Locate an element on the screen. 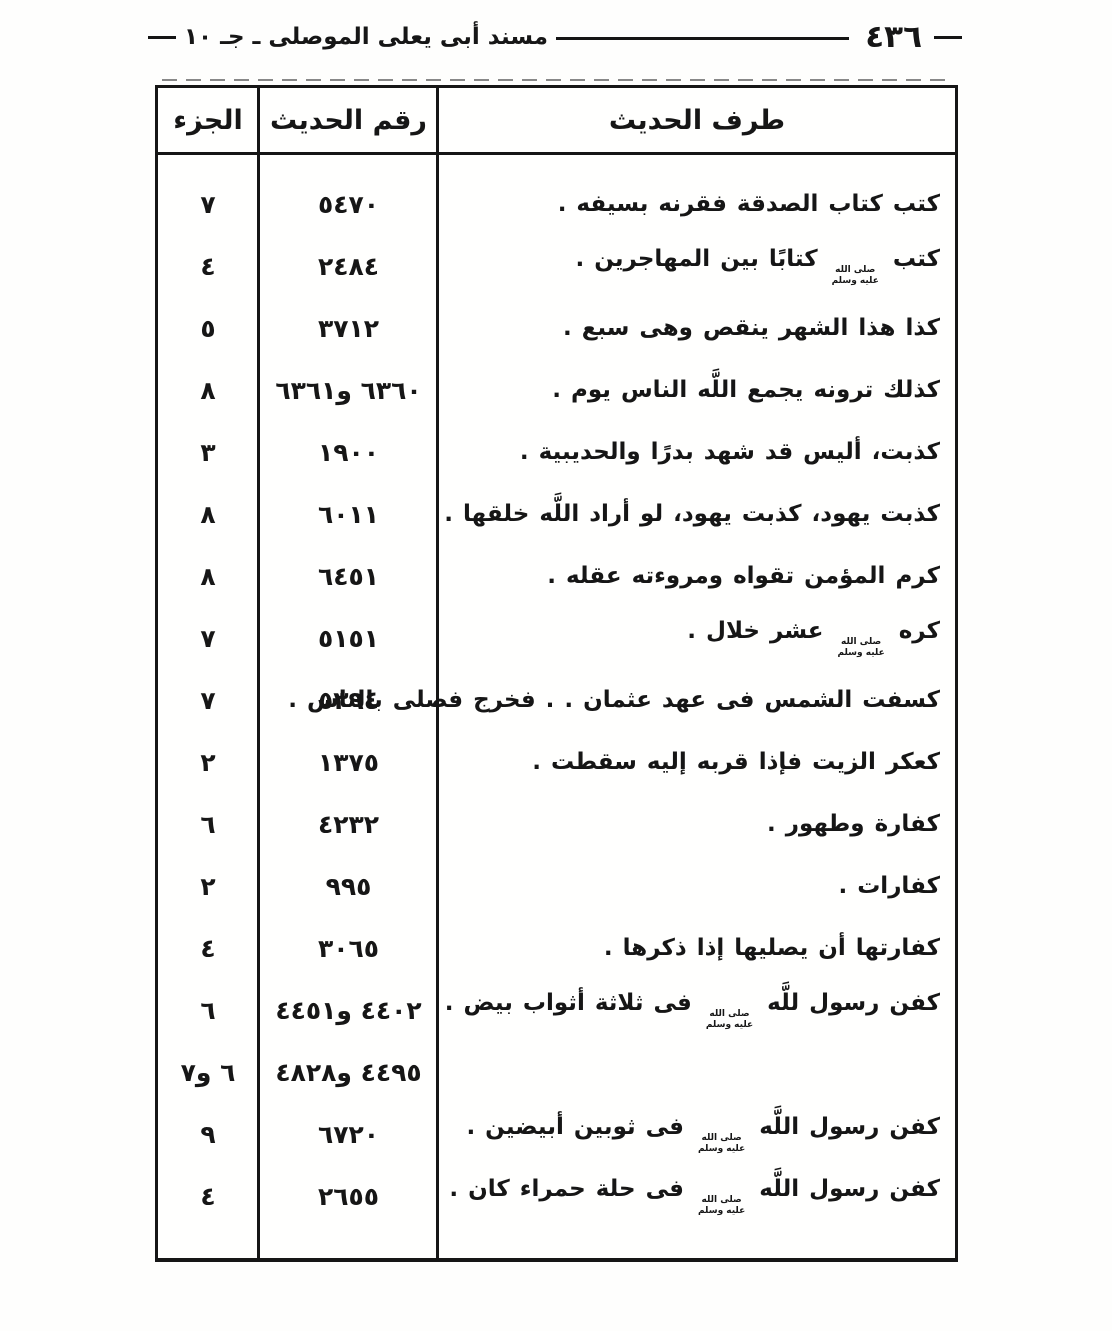 This screenshot has height=1331, width=1112. table-row: كذبت، أليس قد شهد بدرًا والحديبية . ١٩٠٠ ٣ is located at coordinates (556, 452).